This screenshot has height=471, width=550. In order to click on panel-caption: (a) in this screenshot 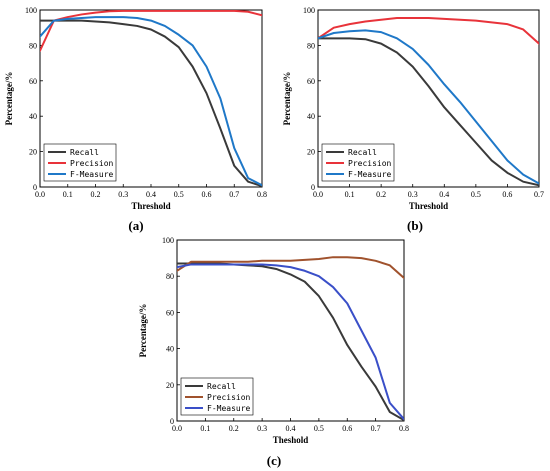, I will do `click(135, 225)`.